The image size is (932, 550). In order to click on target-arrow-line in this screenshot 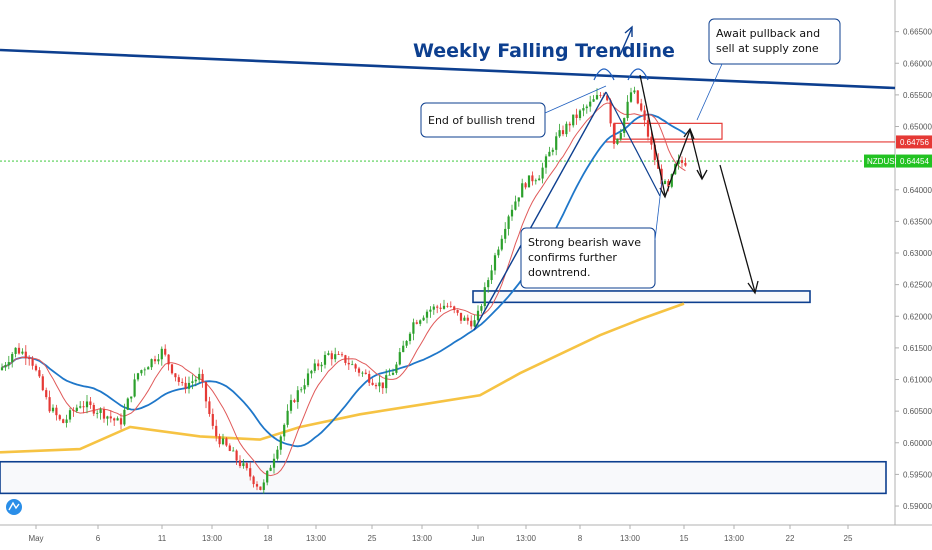, I will do `click(737, 228)`.